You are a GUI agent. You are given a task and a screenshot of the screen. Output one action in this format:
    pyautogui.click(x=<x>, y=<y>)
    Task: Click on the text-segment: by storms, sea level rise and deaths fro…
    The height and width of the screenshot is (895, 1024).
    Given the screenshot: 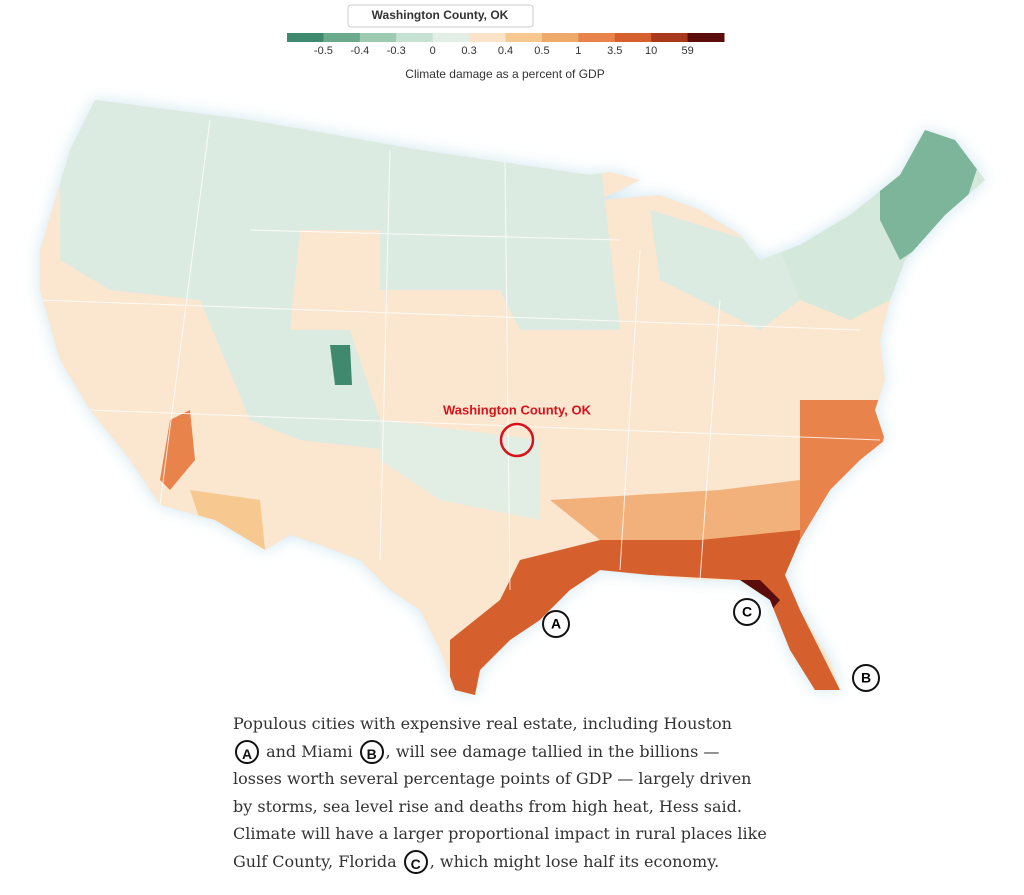 What is the action you would take?
    pyautogui.click(x=487, y=806)
    